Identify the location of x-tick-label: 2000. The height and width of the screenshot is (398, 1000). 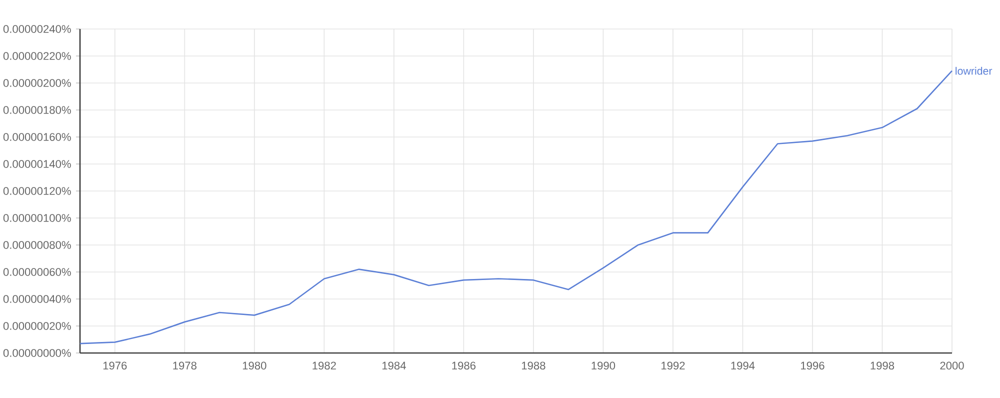
(952, 366).